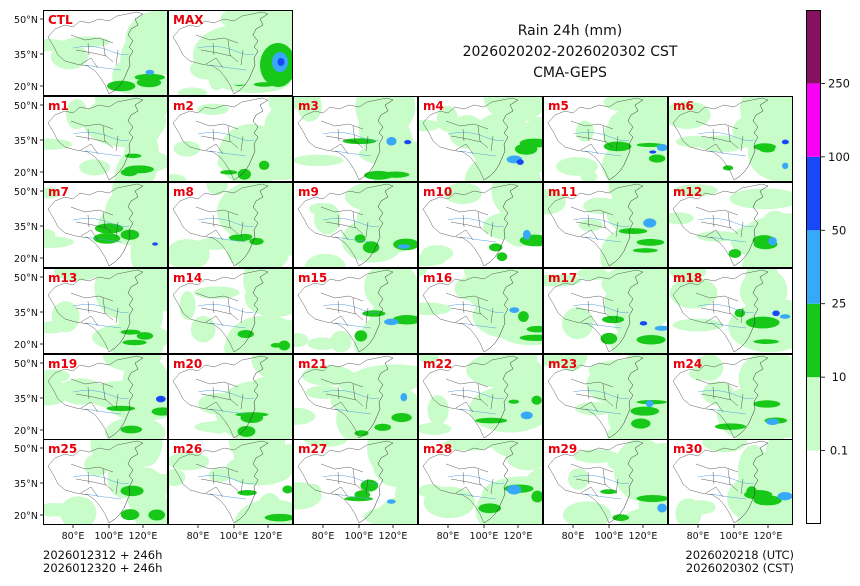 The width and height of the screenshot is (860, 586). What do you see at coordinates (739, 555) in the screenshot?
I see `valid-time-utc: 2026020218 (UTC)` at bounding box center [739, 555].